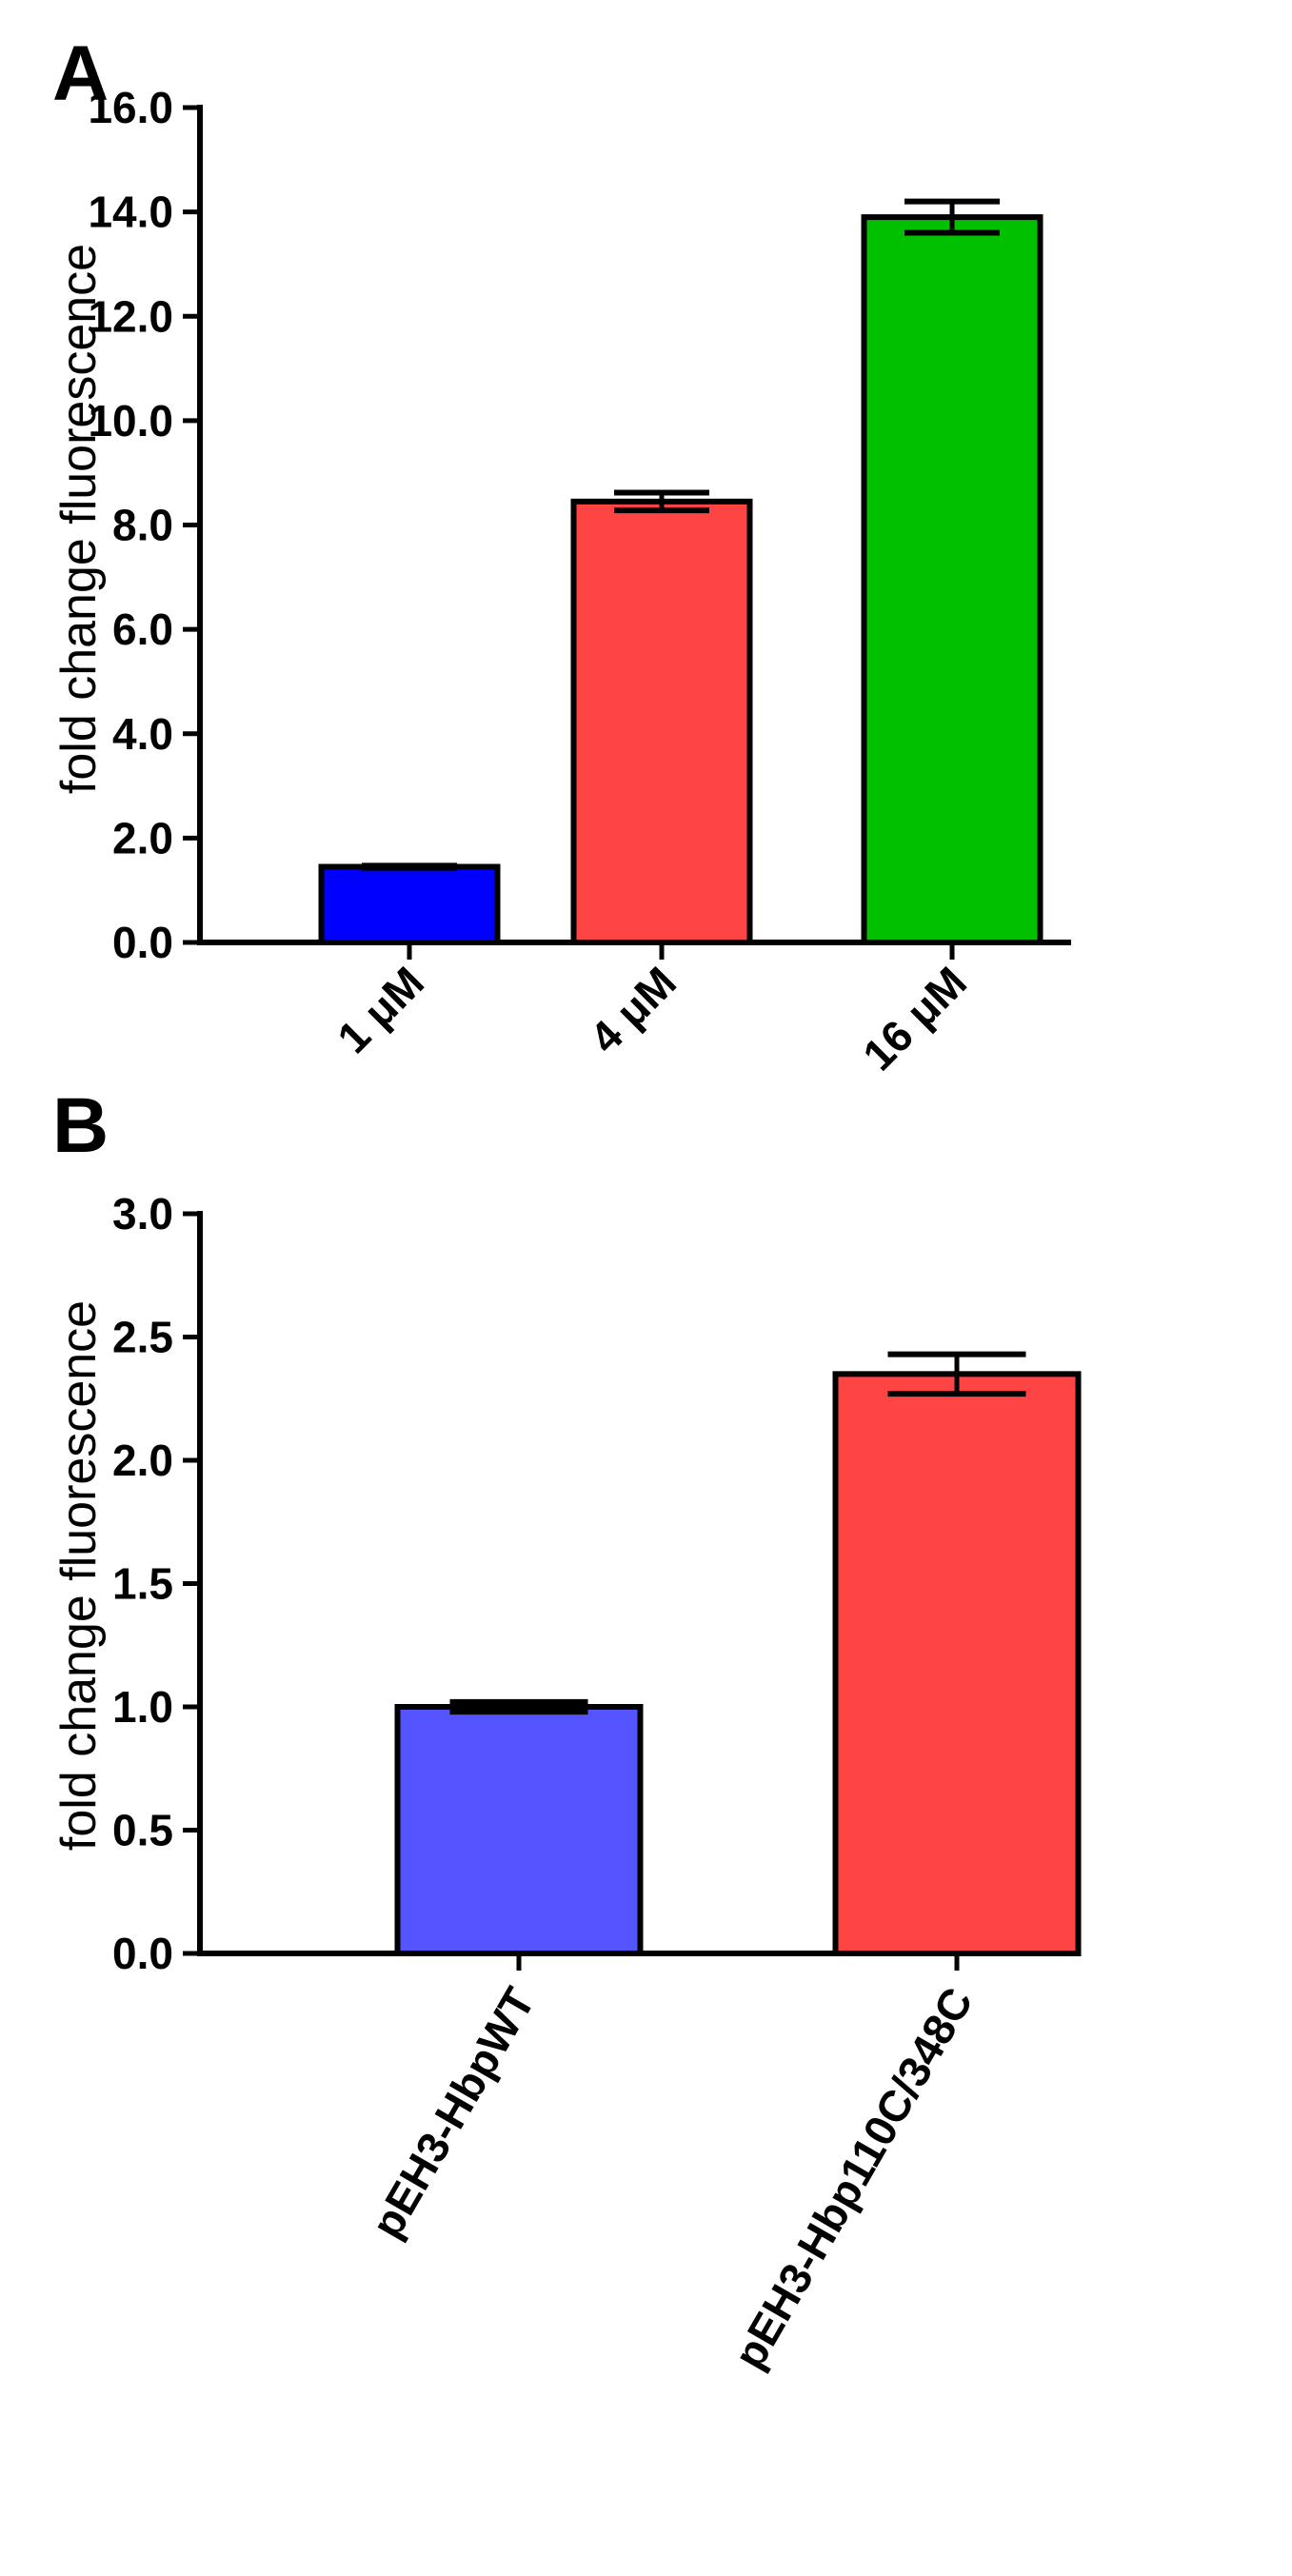  I want to click on y-tick-label: 2.5, so click(142, 1337).